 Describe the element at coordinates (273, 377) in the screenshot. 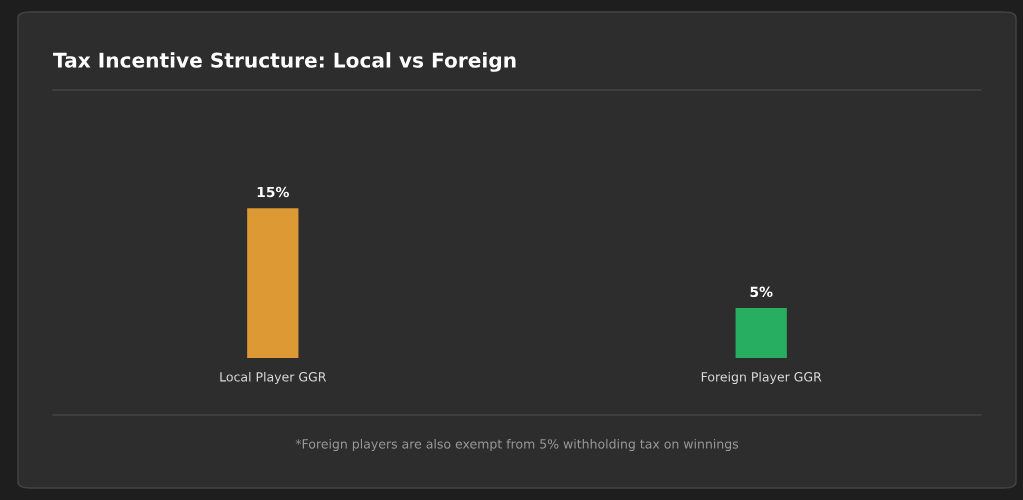

I see `x-tick-label: Local Player GGR` at that location.